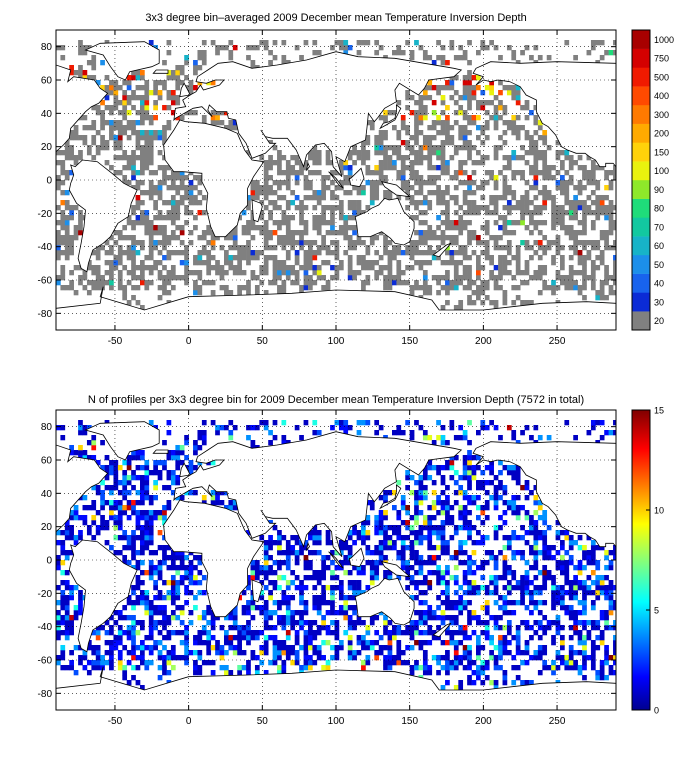 The image size is (696, 765). I want to click on land-outline, so click(257, 211).